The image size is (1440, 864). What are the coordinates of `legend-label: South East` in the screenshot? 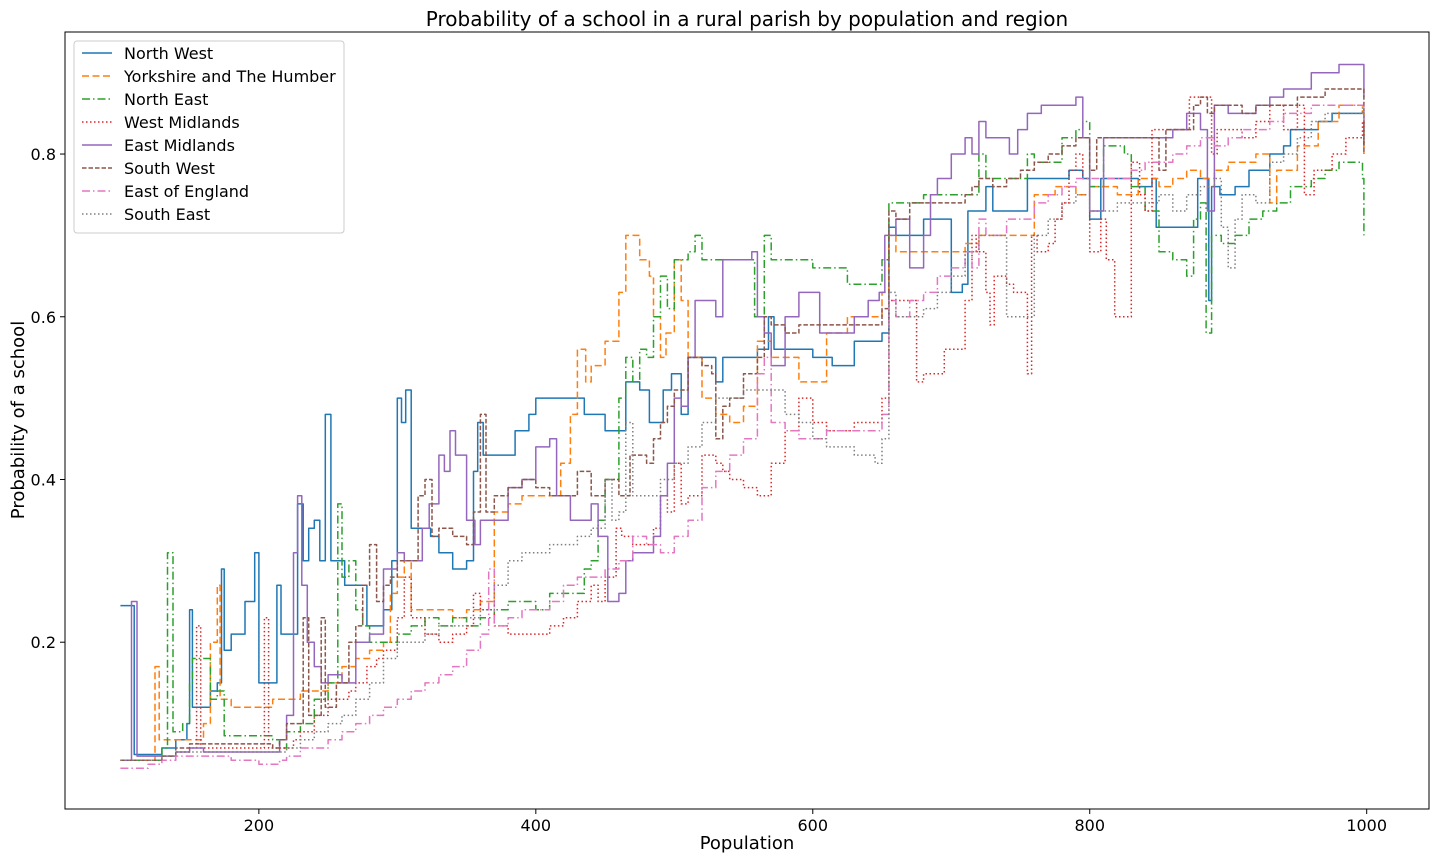 It's located at (167, 214).